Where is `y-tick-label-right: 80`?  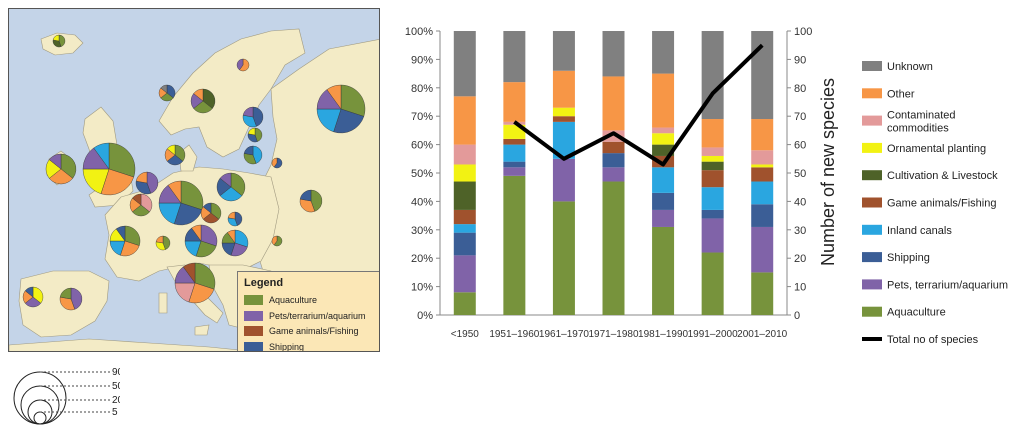 y-tick-label-right: 80 is located at coordinates (800, 89).